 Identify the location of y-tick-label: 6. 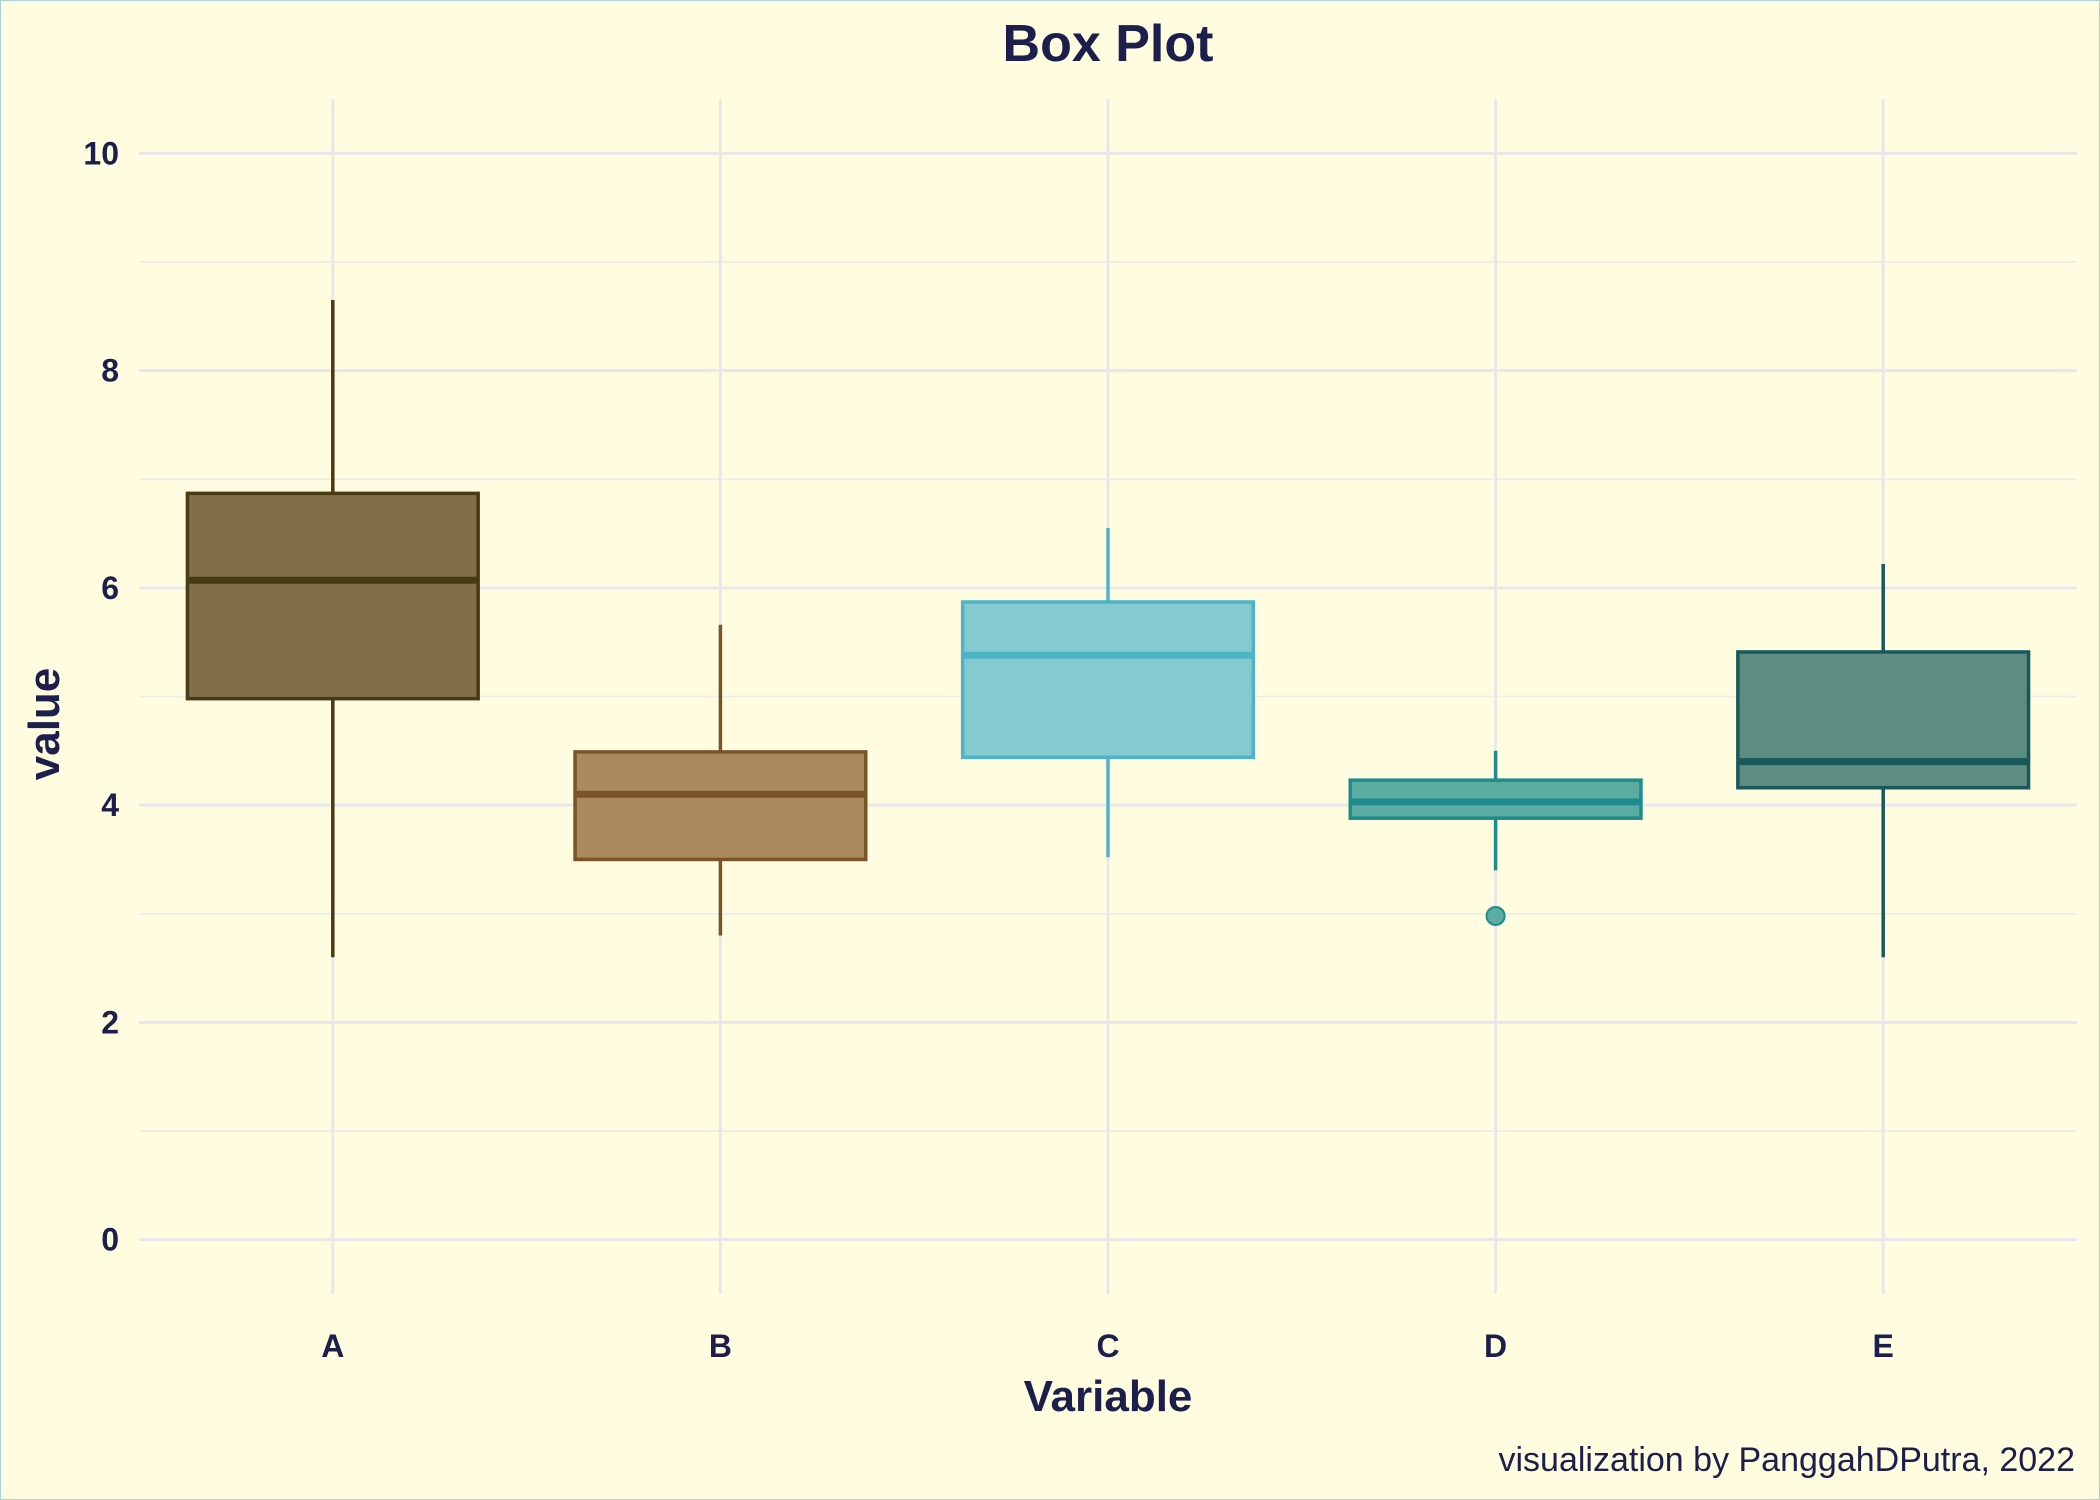
(110, 588).